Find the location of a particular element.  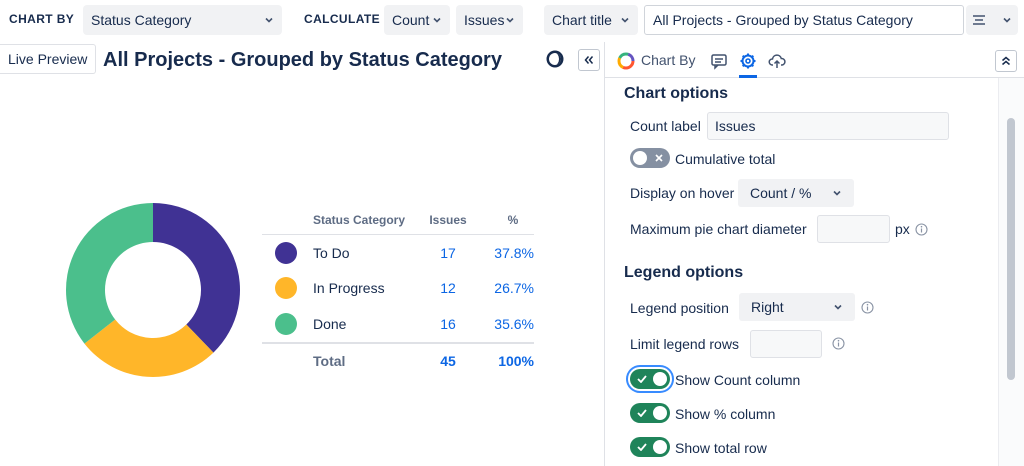

double-chevron-up-icon is located at coordinates (1006, 61).